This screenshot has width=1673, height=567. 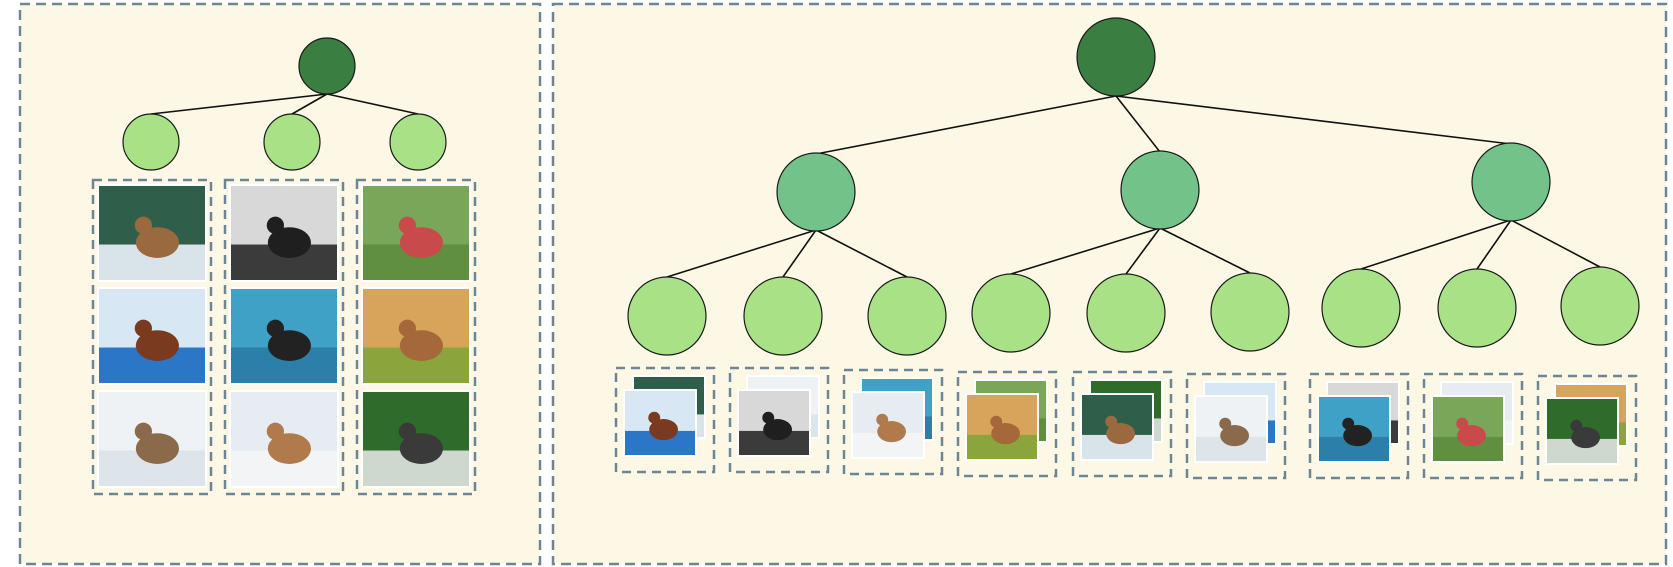 What do you see at coordinates (1231, 429) in the screenshot?
I see `bear-statue-photo` at bounding box center [1231, 429].